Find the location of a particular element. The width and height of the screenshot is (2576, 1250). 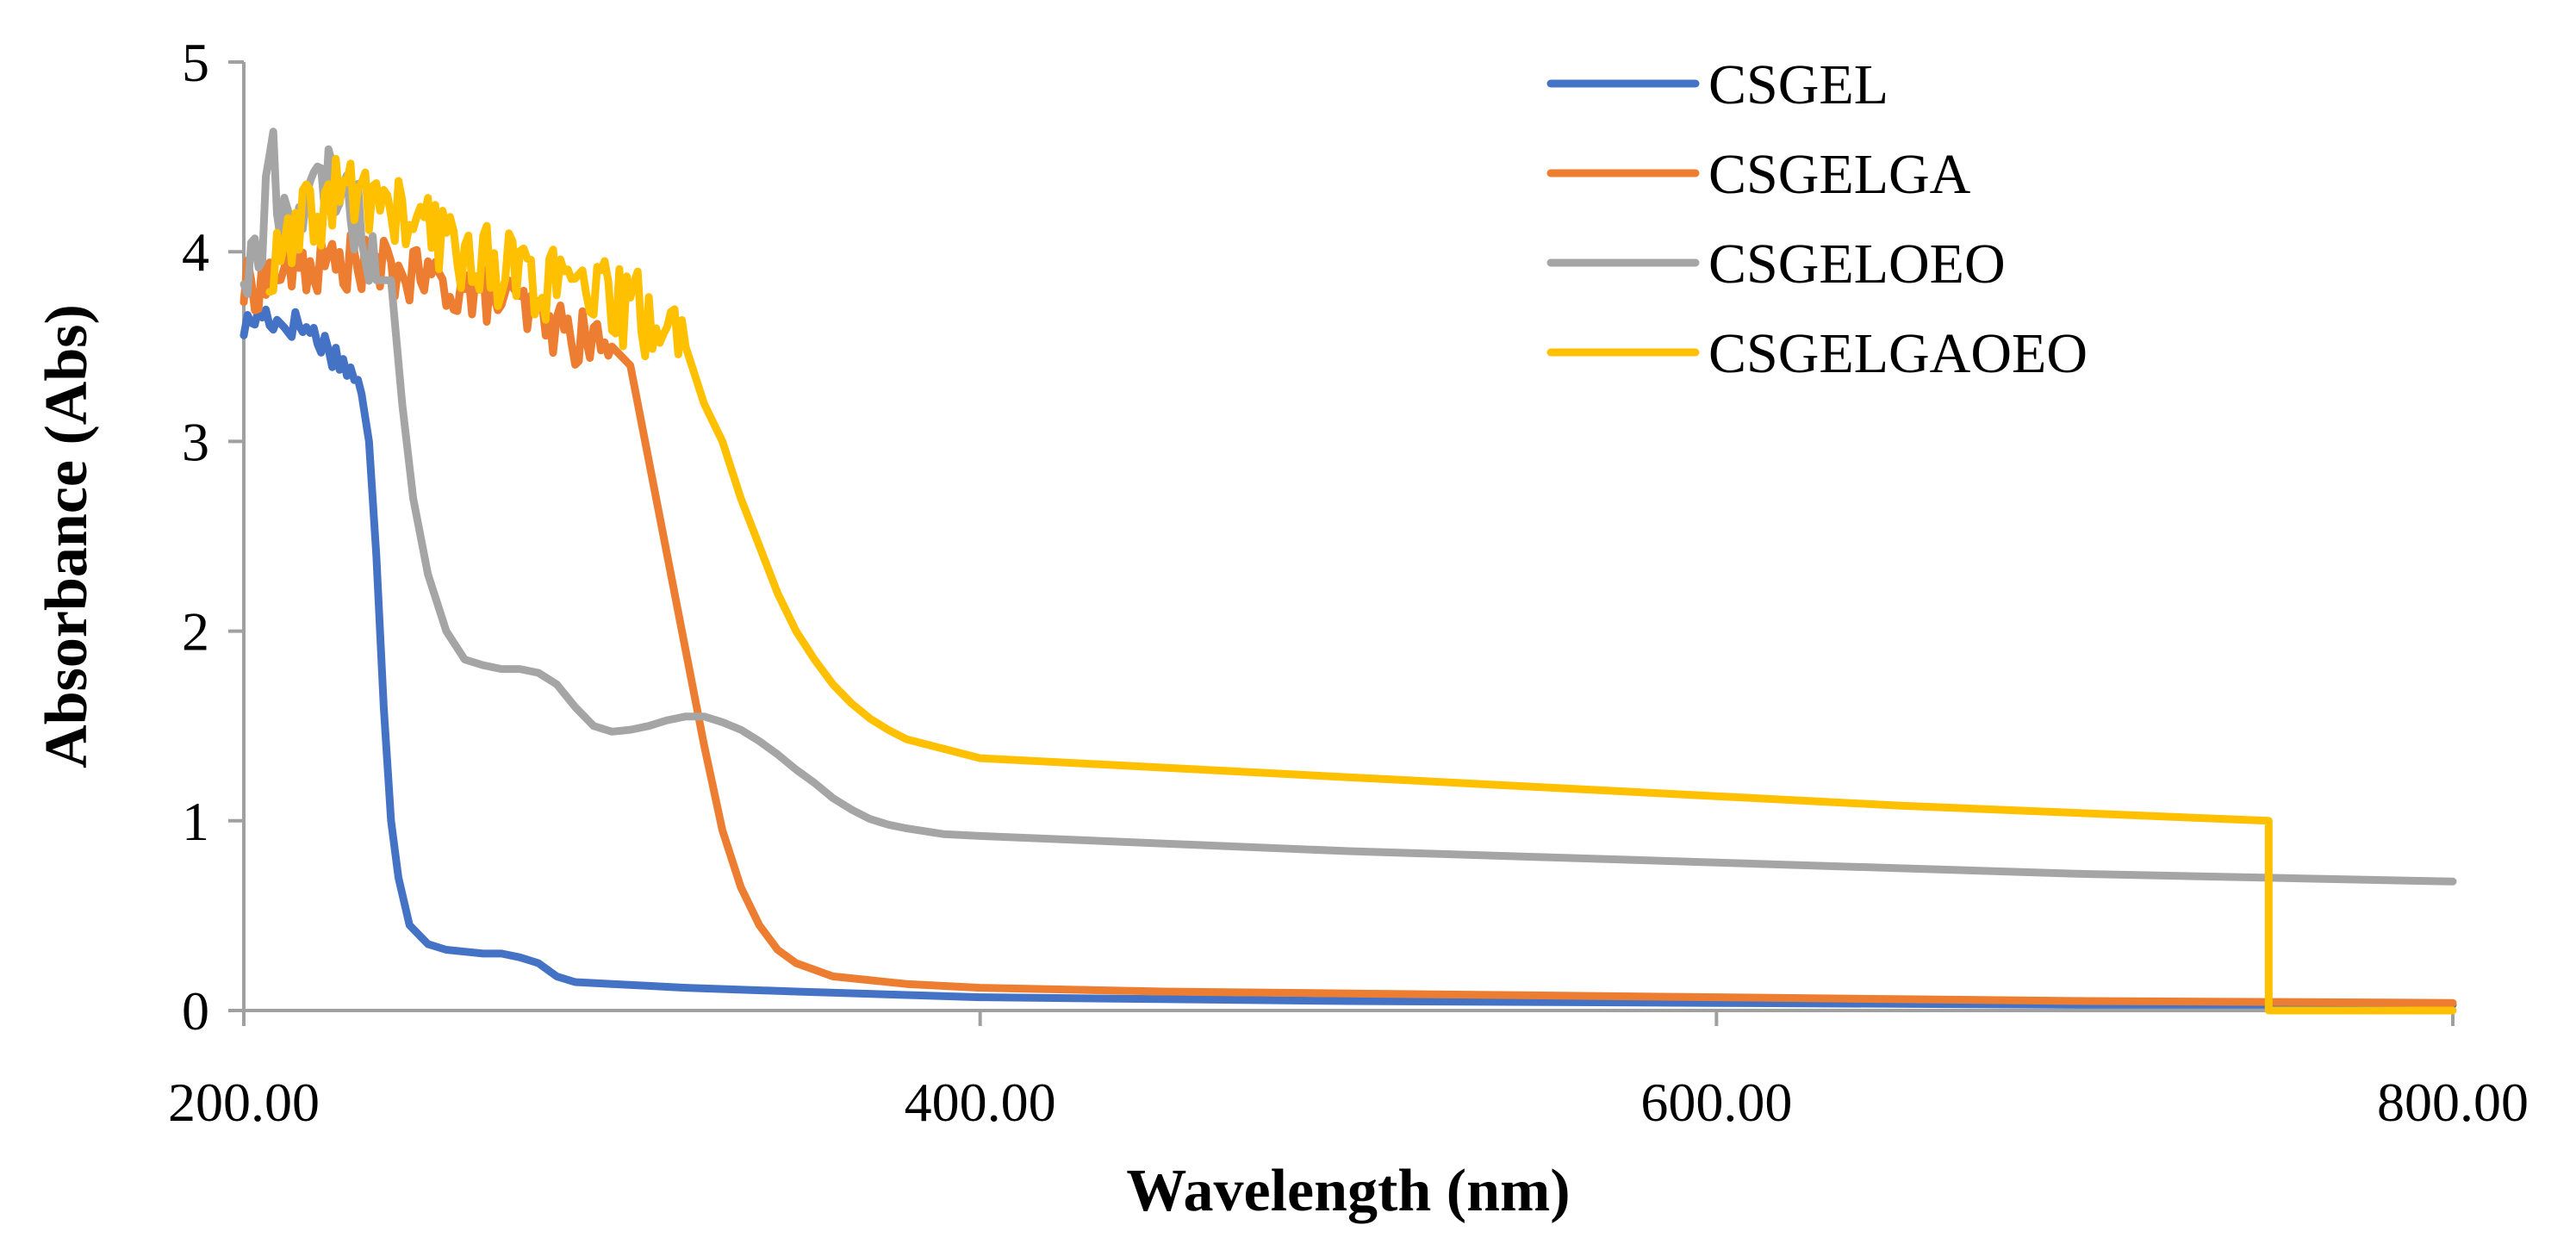

x-tick-label: 800.00 is located at coordinates (2453, 1102).